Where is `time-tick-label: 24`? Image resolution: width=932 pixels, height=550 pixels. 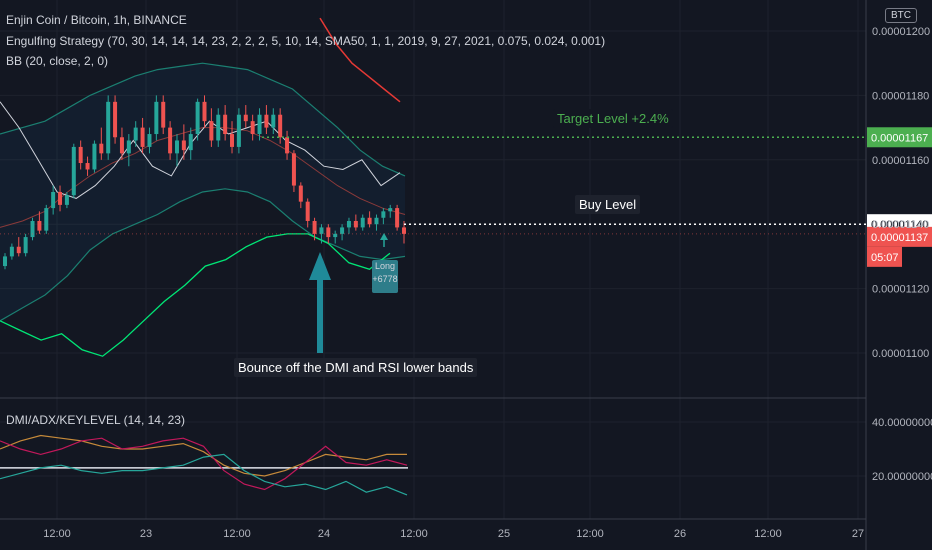
time-tick-label: 24 is located at coordinates (324, 534).